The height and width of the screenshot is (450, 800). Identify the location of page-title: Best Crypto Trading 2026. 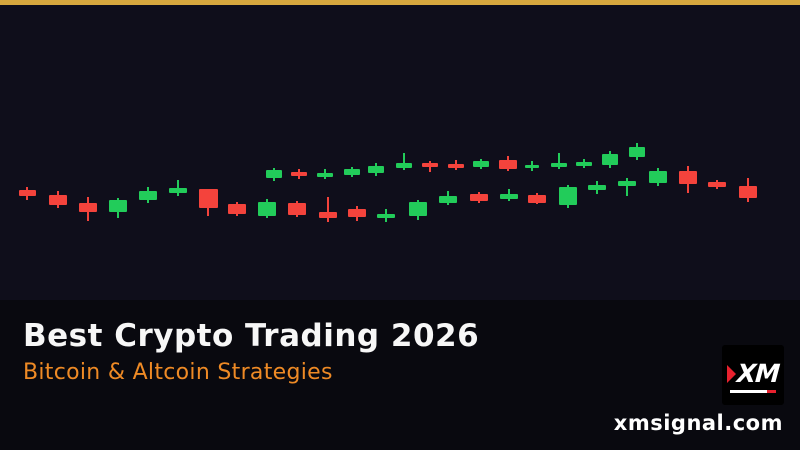
(251, 336).